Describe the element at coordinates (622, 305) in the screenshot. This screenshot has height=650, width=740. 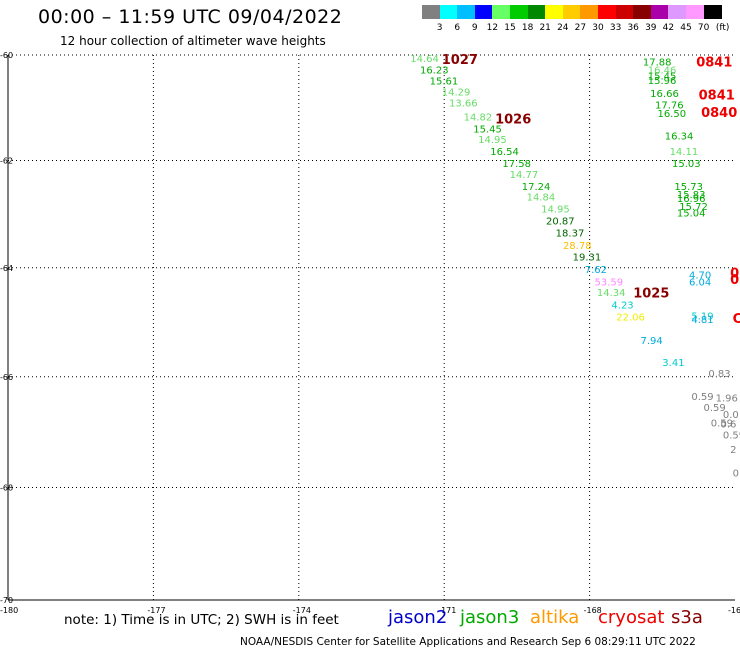
I see `wave-height-value: 4.23` at that location.